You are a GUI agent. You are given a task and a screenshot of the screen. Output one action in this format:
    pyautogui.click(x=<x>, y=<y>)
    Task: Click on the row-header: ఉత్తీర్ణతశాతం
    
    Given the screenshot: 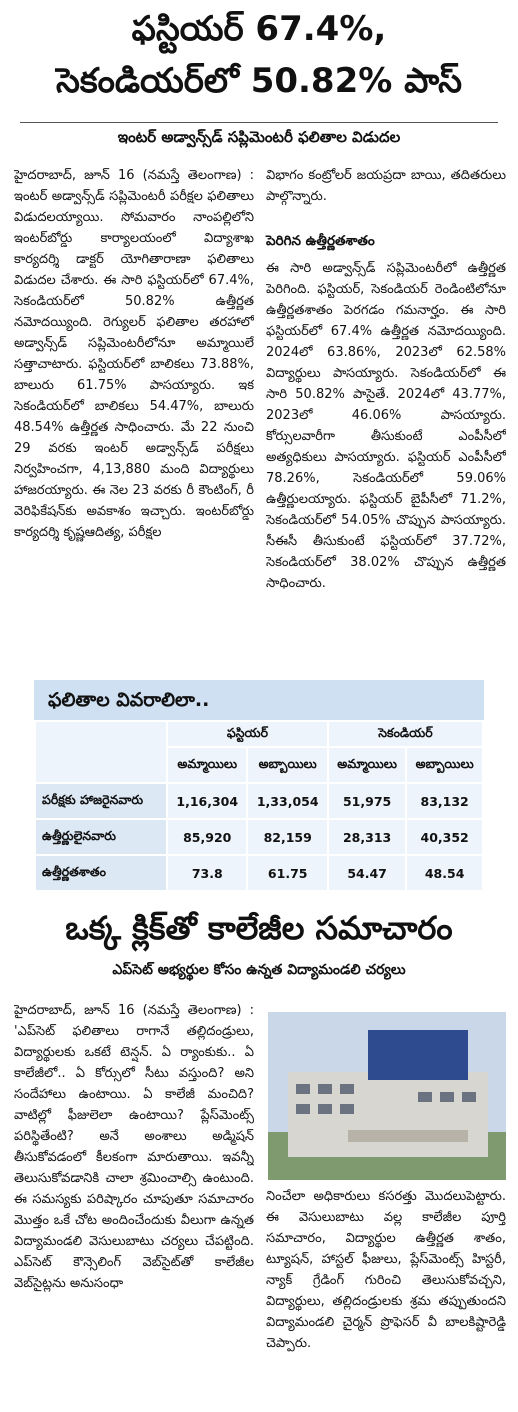 What is the action you would take?
    pyautogui.click(x=101, y=873)
    